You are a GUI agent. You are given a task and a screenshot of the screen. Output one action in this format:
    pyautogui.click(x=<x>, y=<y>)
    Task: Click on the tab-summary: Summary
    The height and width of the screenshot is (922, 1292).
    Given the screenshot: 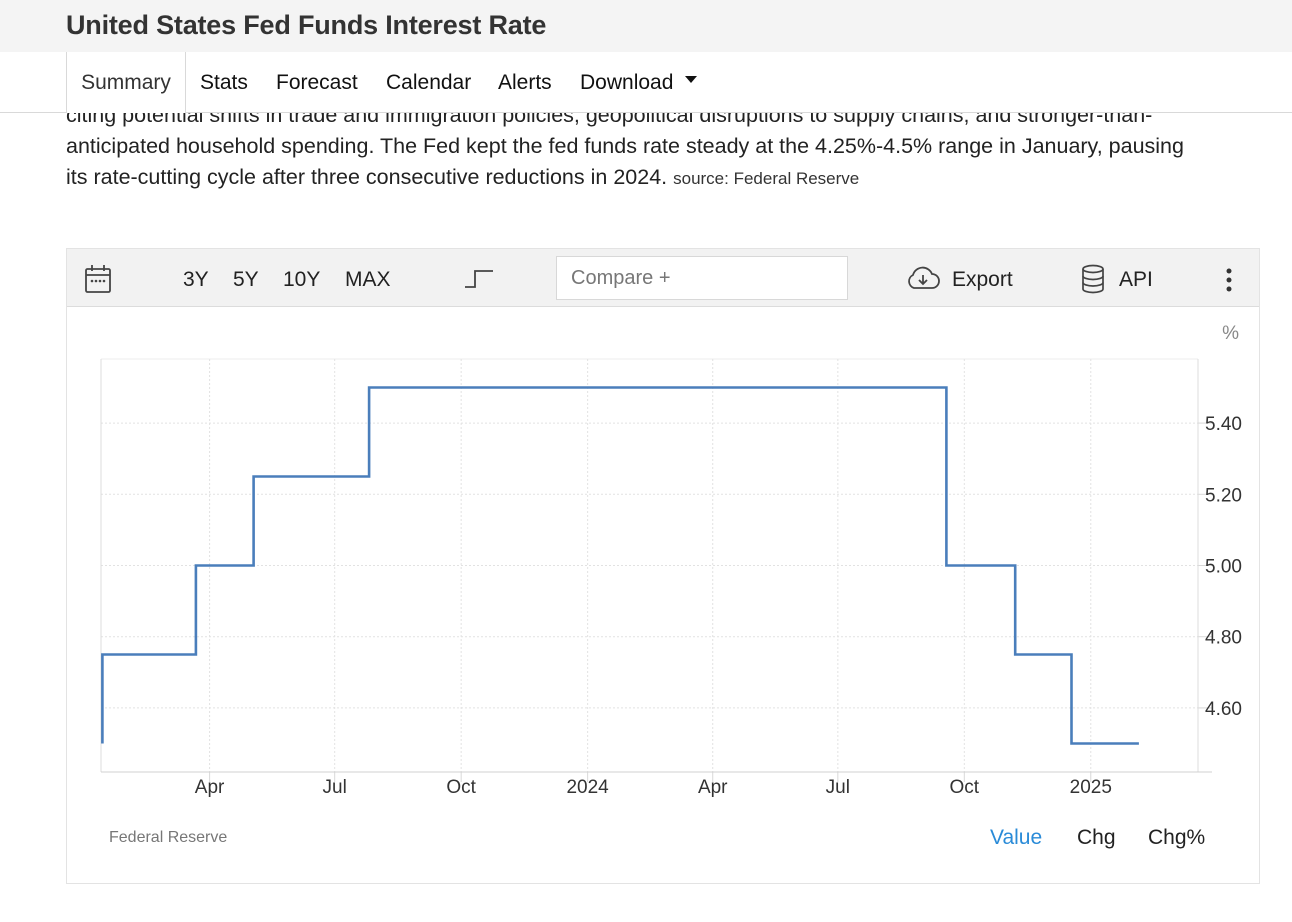 What is the action you would take?
    pyautogui.click(x=126, y=82)
    